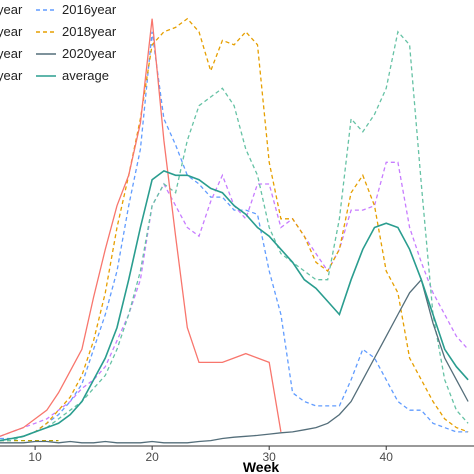  What do you see at coordinates (89, 53) in the screenshot?
I see `legend-label-2020year: 2020year` at bounding box center [89, 53].